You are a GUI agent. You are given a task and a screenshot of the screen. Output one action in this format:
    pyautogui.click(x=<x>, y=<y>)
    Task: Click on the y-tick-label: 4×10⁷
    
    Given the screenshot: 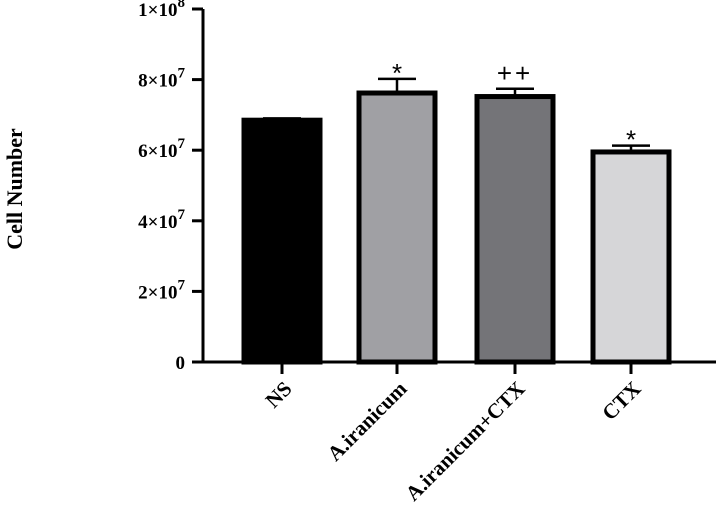 What is the action you would take?
    pyautogui.click(x=161, y=220)
    